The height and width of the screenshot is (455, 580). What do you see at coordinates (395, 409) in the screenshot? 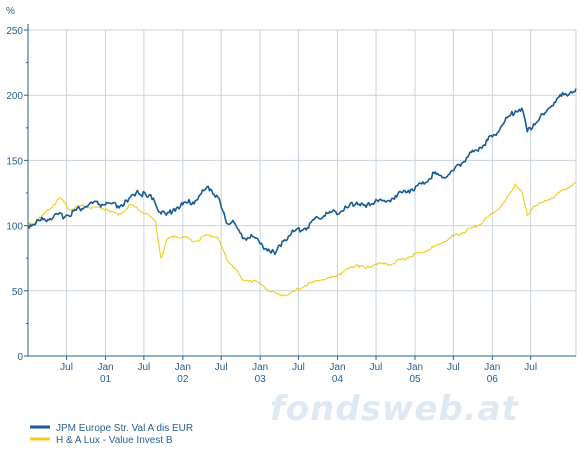
I see `watermark-logo: fondsweb.at` at bounding box center [395, 409].